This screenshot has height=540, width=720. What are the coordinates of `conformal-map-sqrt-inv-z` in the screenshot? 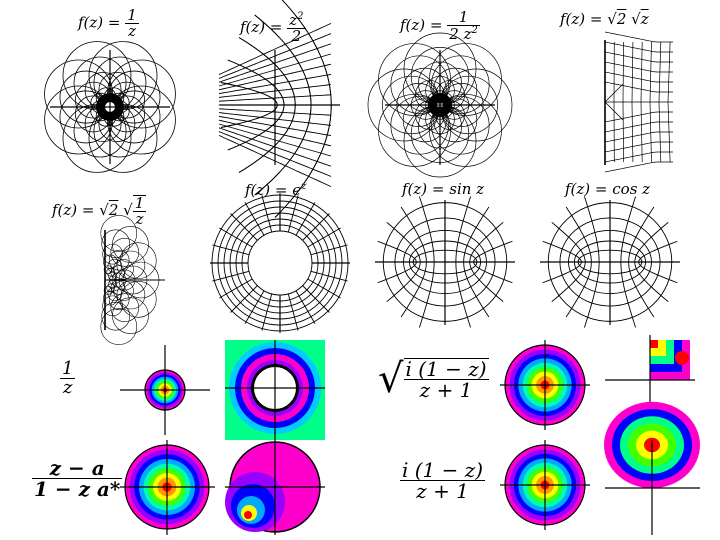 It's located at (135, 280).